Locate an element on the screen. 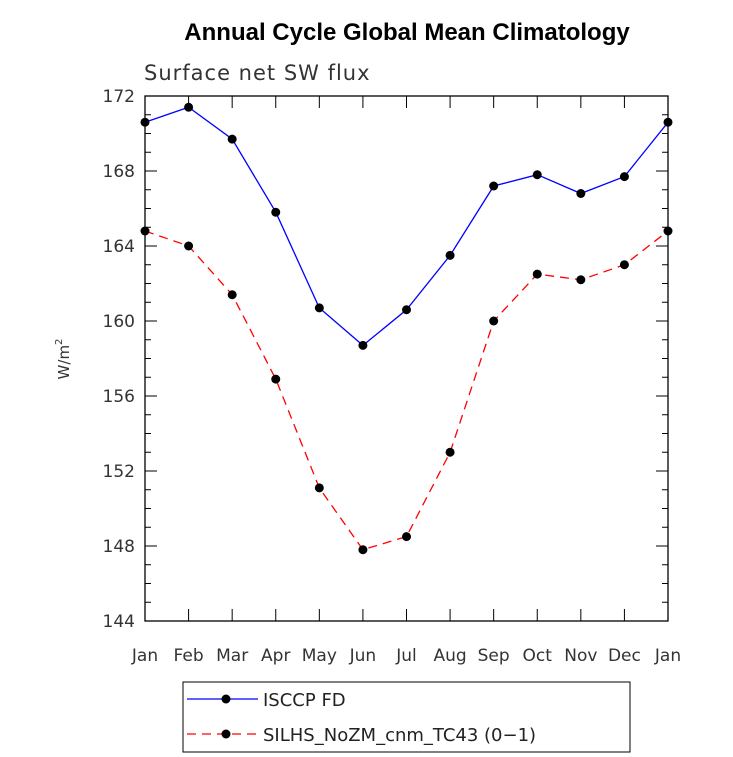 This screenshot has width=733, height=757. x-tick-label: Jul is located at coordinates (406, 656).